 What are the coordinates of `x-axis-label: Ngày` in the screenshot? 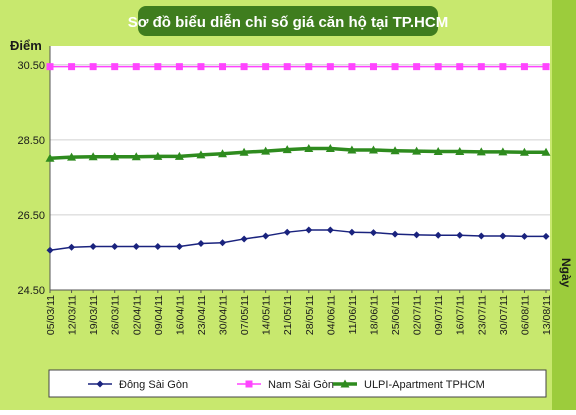 It's located at (566, 273).